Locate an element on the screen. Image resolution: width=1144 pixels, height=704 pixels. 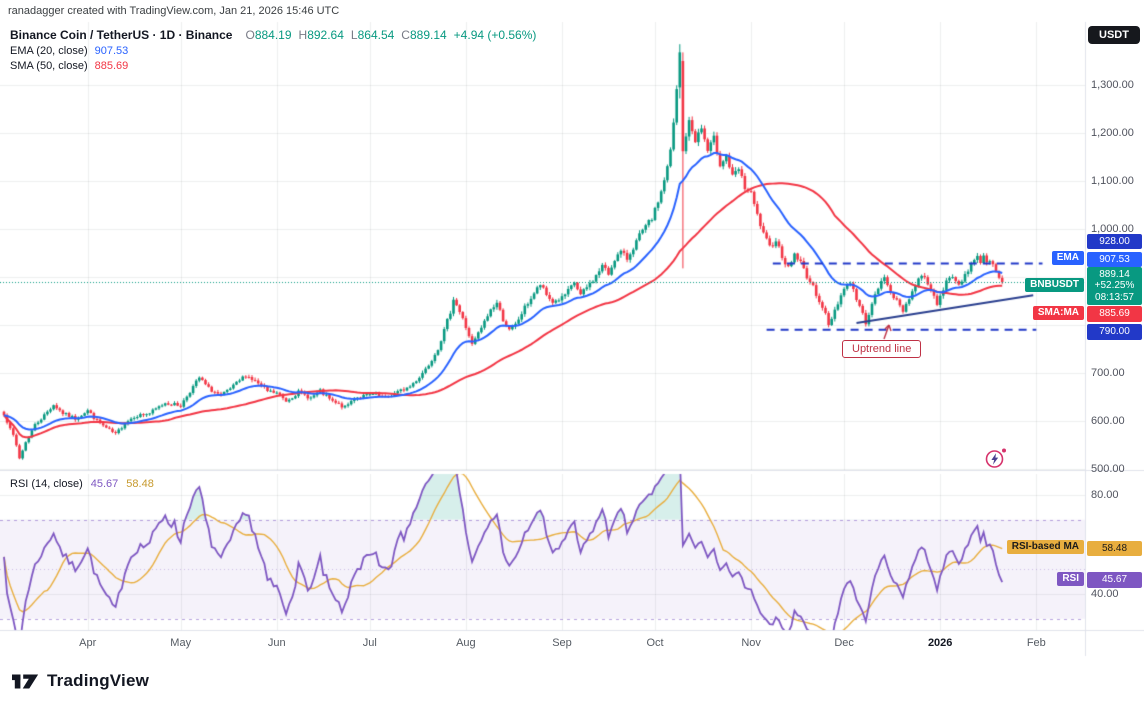
sma-value: 885.69 is located at coordinates (111, 66).